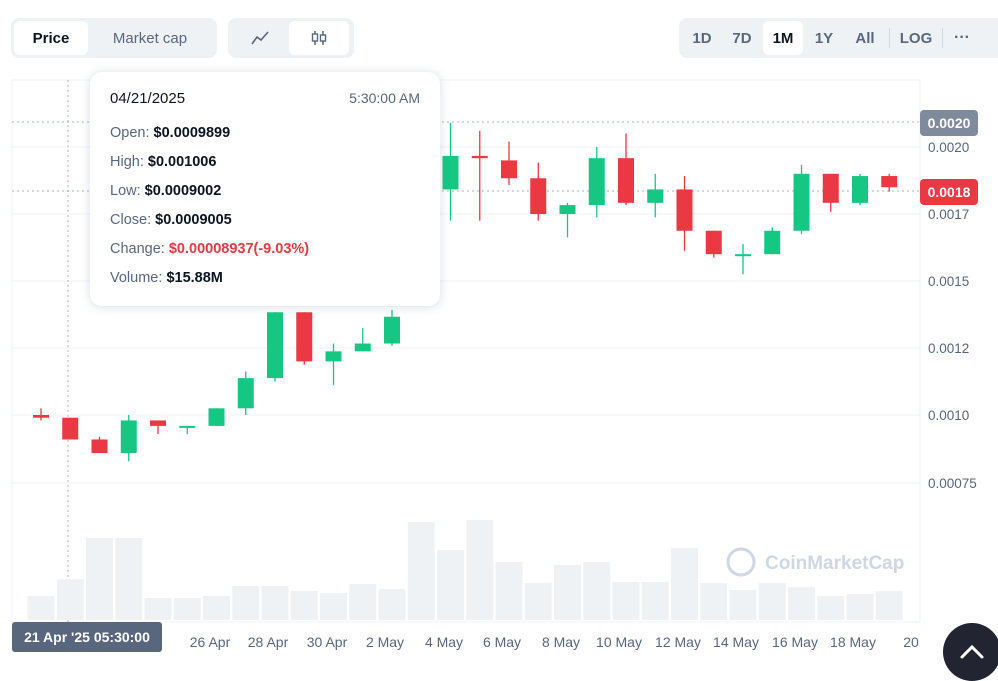 This screenshot has height=681, width=998. I want to click on scroll-top-button, so click(970, 652).